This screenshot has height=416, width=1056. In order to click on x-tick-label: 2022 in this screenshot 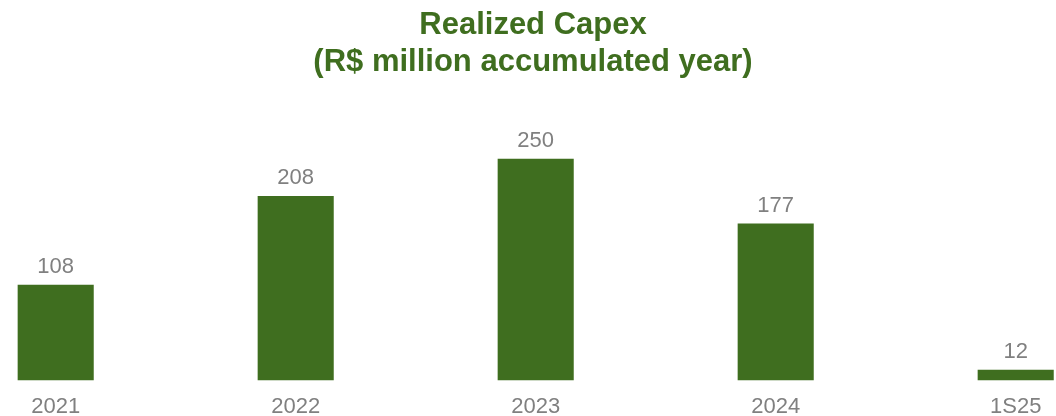, I will do `click(296, 404)`.